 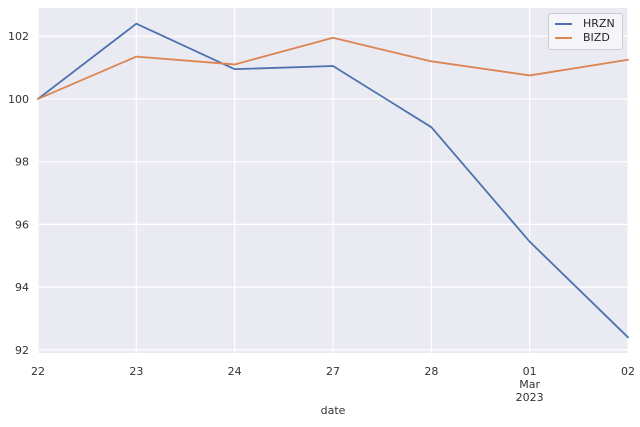 What do you see at coordinates (22, 224) in the screenshot?
I see `y-tick-label: 96` at bounding box center [22, 224].